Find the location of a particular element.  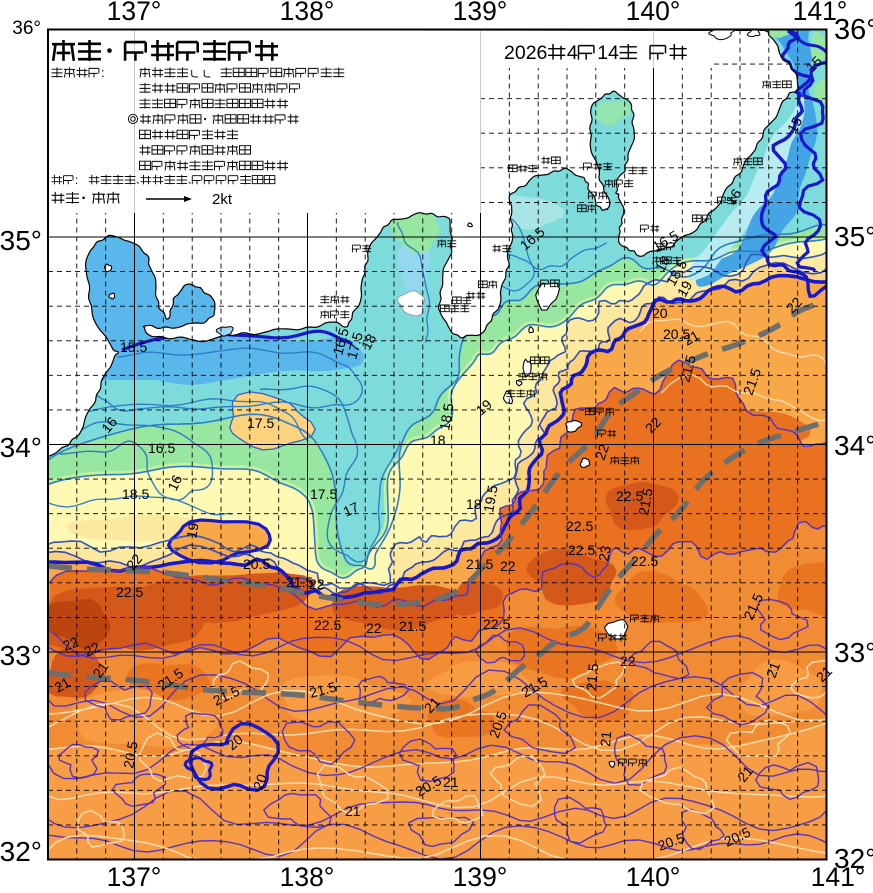

svg-text: 16 is located at coordinates (174, 482).